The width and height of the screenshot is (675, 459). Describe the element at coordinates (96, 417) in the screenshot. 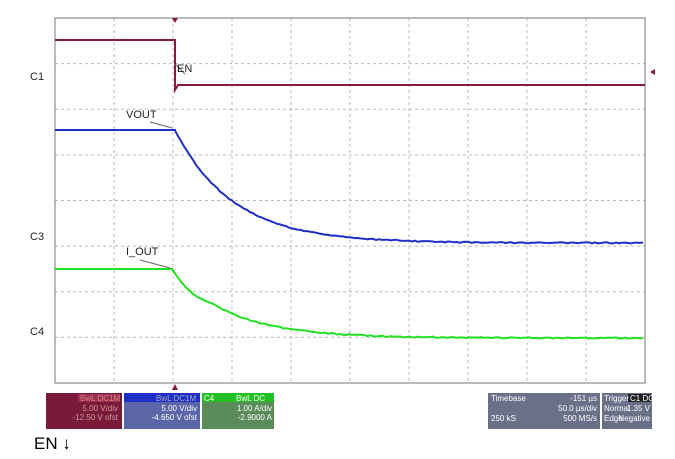

I see `panel-text: -12.50 V ofst` at that location.